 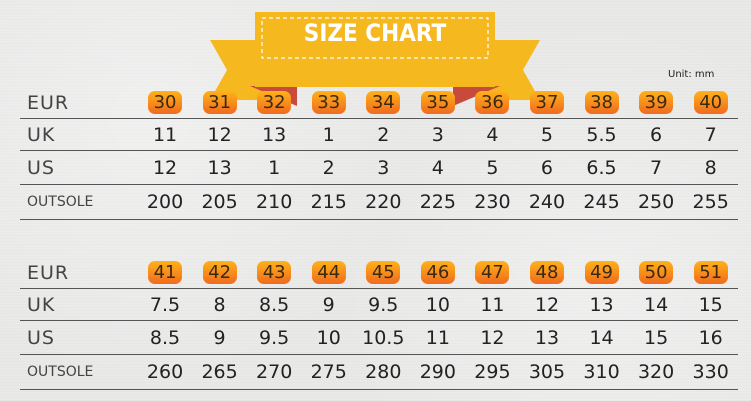 I want to click on size-cell: 6, so click(x=547, y=167).